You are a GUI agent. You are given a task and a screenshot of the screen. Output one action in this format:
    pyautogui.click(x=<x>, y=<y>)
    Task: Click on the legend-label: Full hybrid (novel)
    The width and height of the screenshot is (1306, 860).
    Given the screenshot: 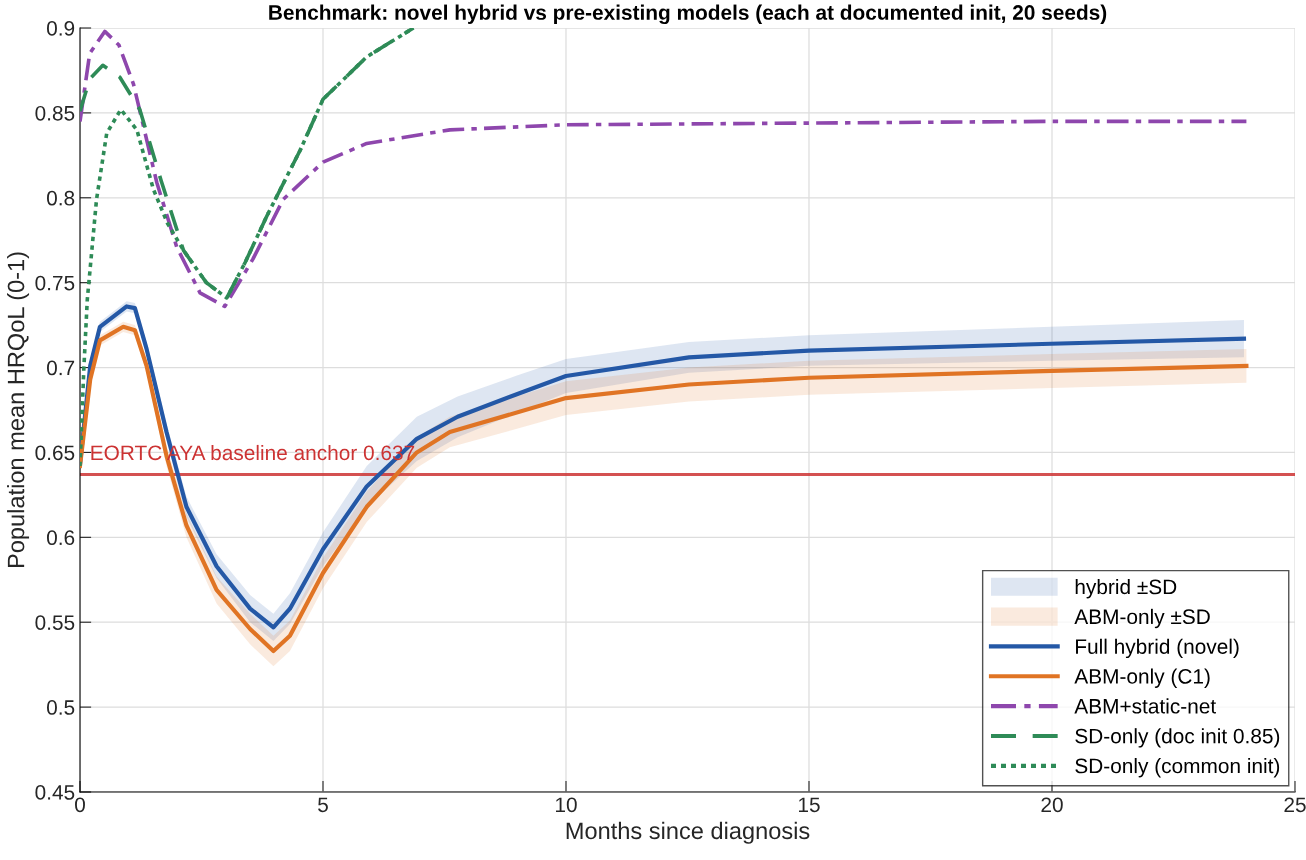 What is the action you would take?
    pyautogui.click(x=1157, y=648)
    